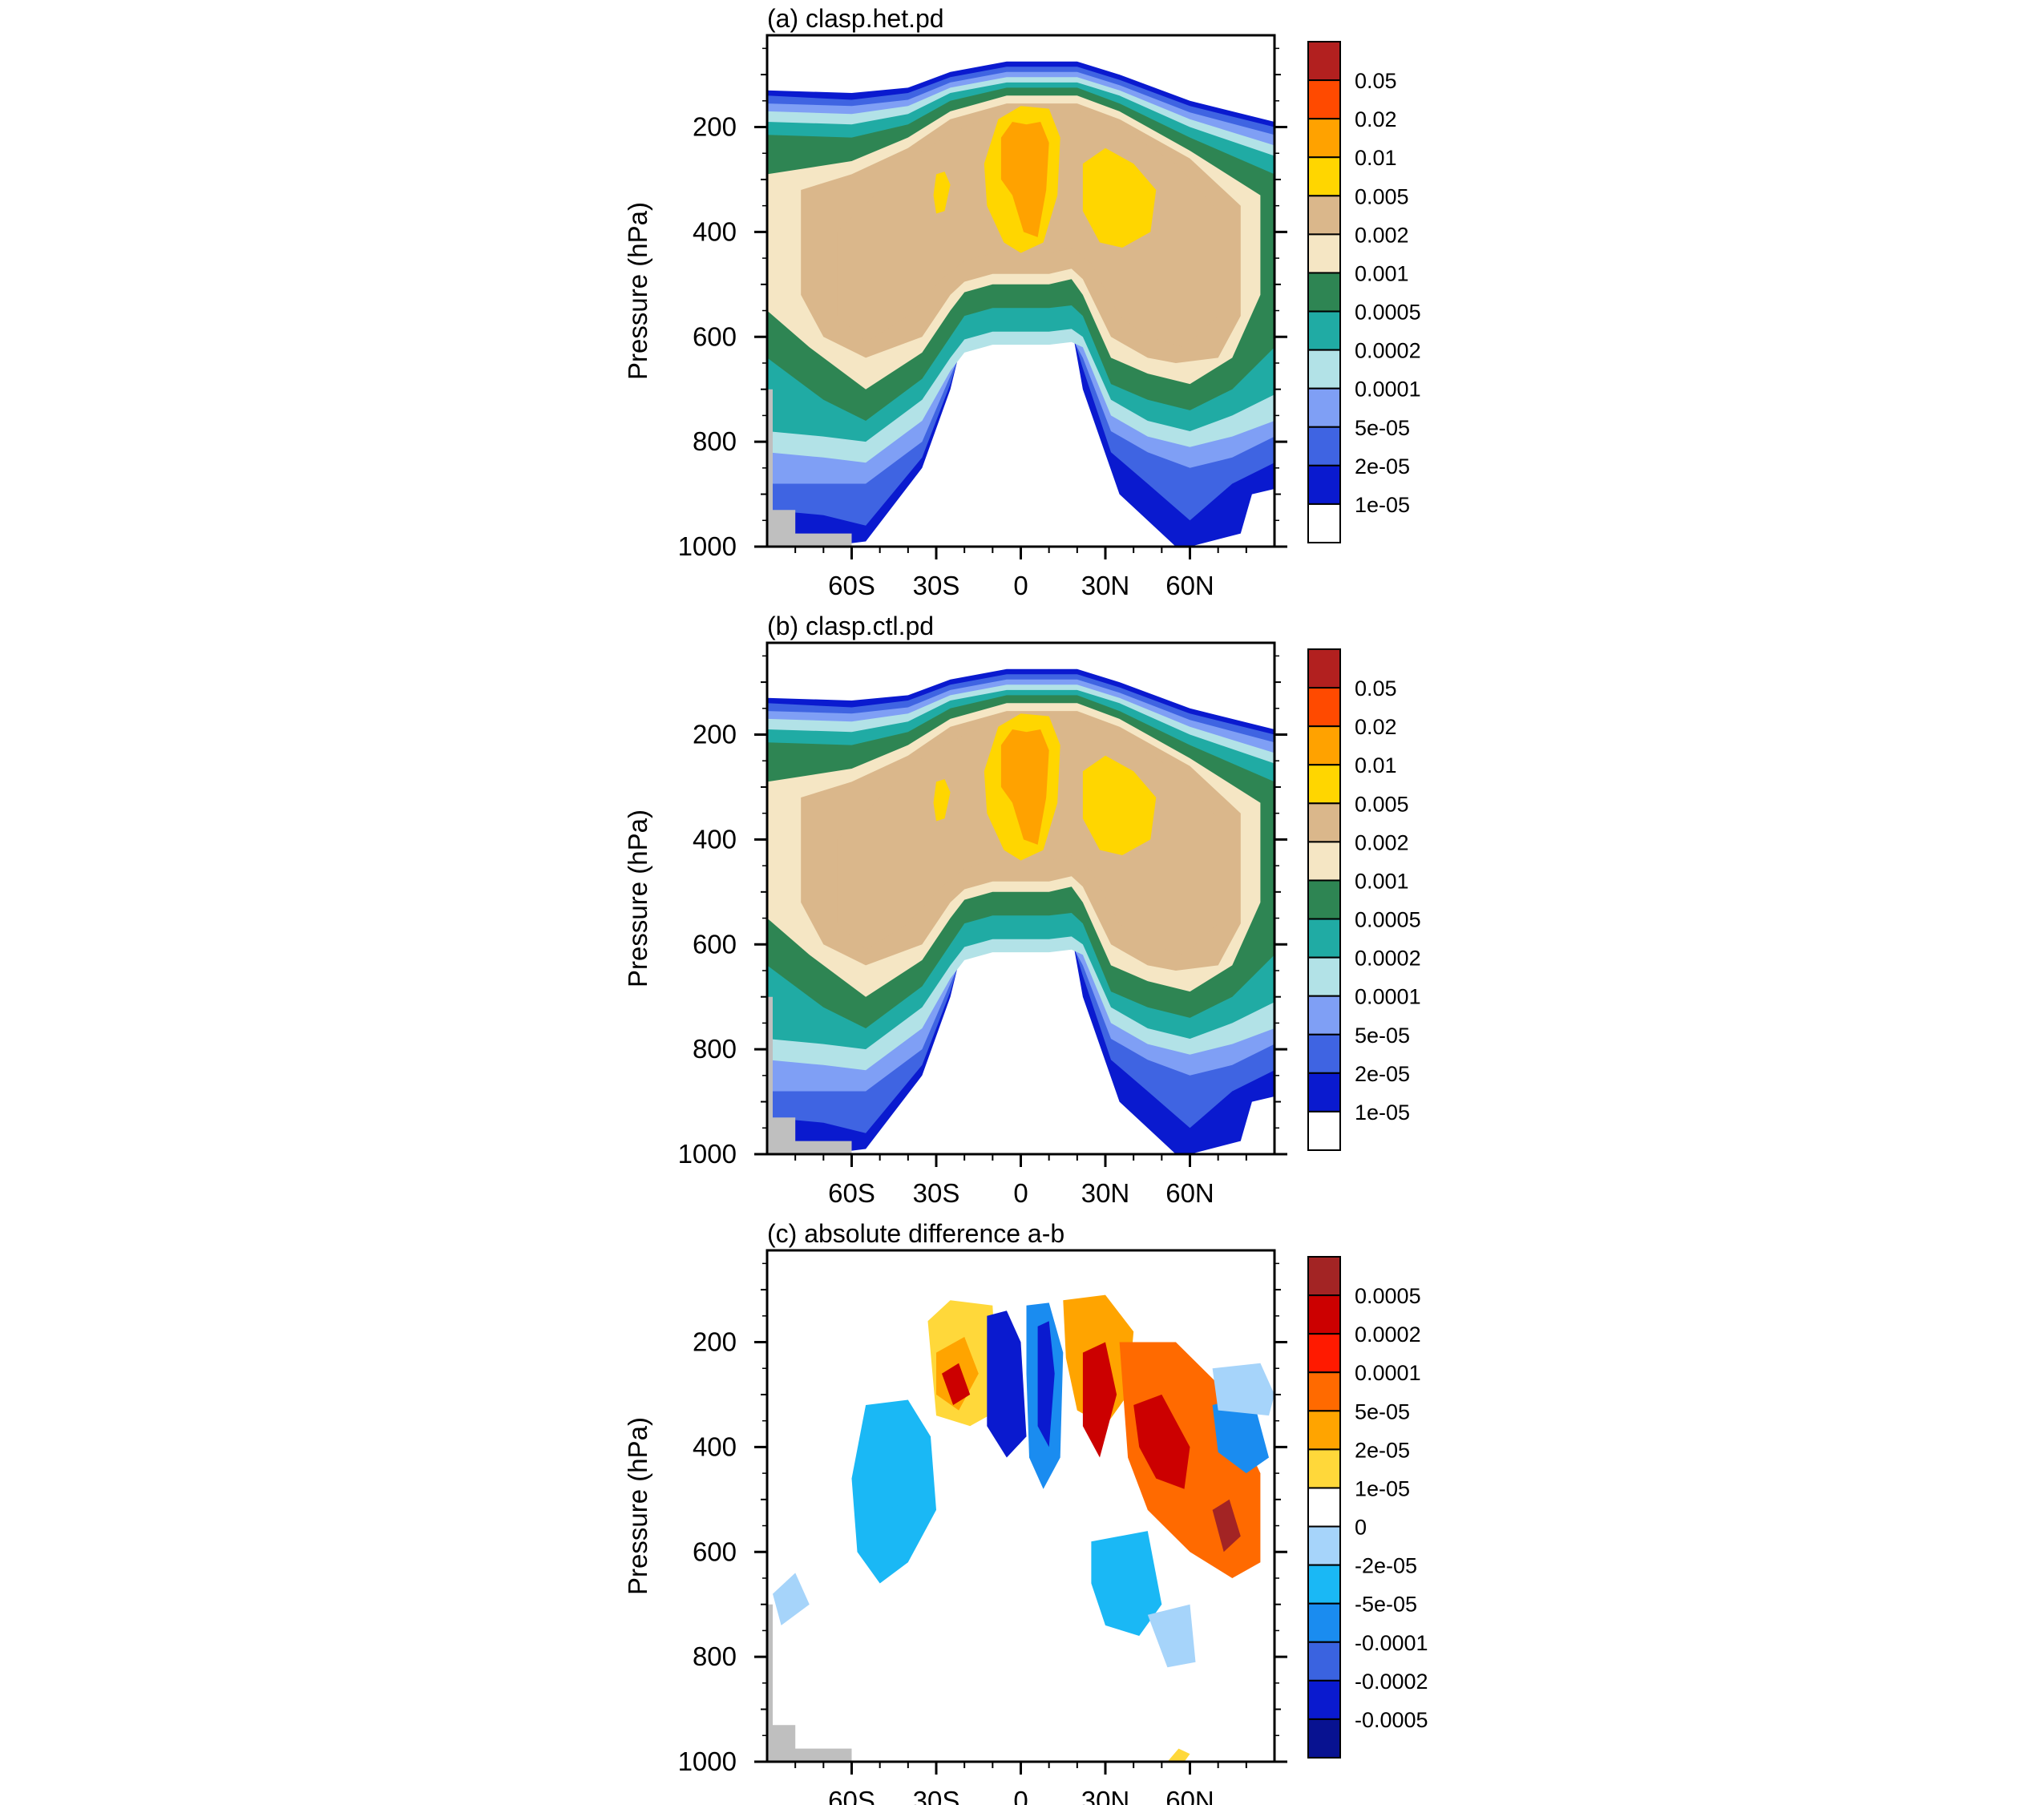 The height and width of the screenshot is (1805, 2044). What do you see at coordinates (1391, 1682) in the screenshot?
I see `colorbar-label: -0.0002` at bounding box center [1391, 1682].